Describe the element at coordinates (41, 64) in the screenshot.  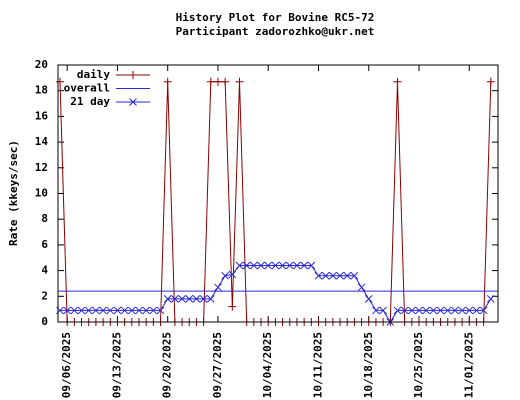
I see `y-tick-label: 20` at that location.